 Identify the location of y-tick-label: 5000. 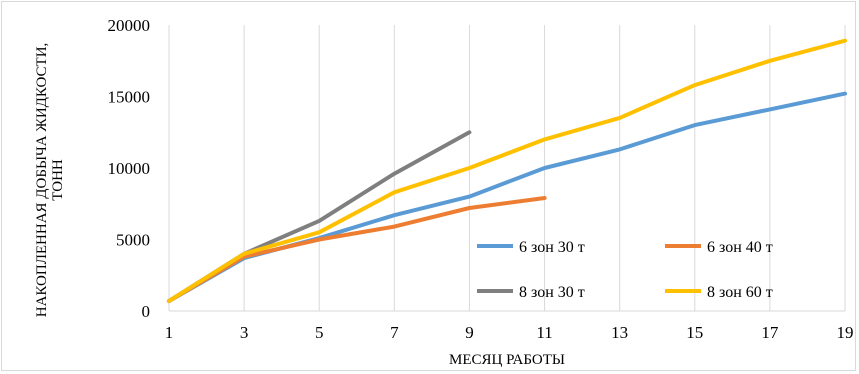
(133, 240).